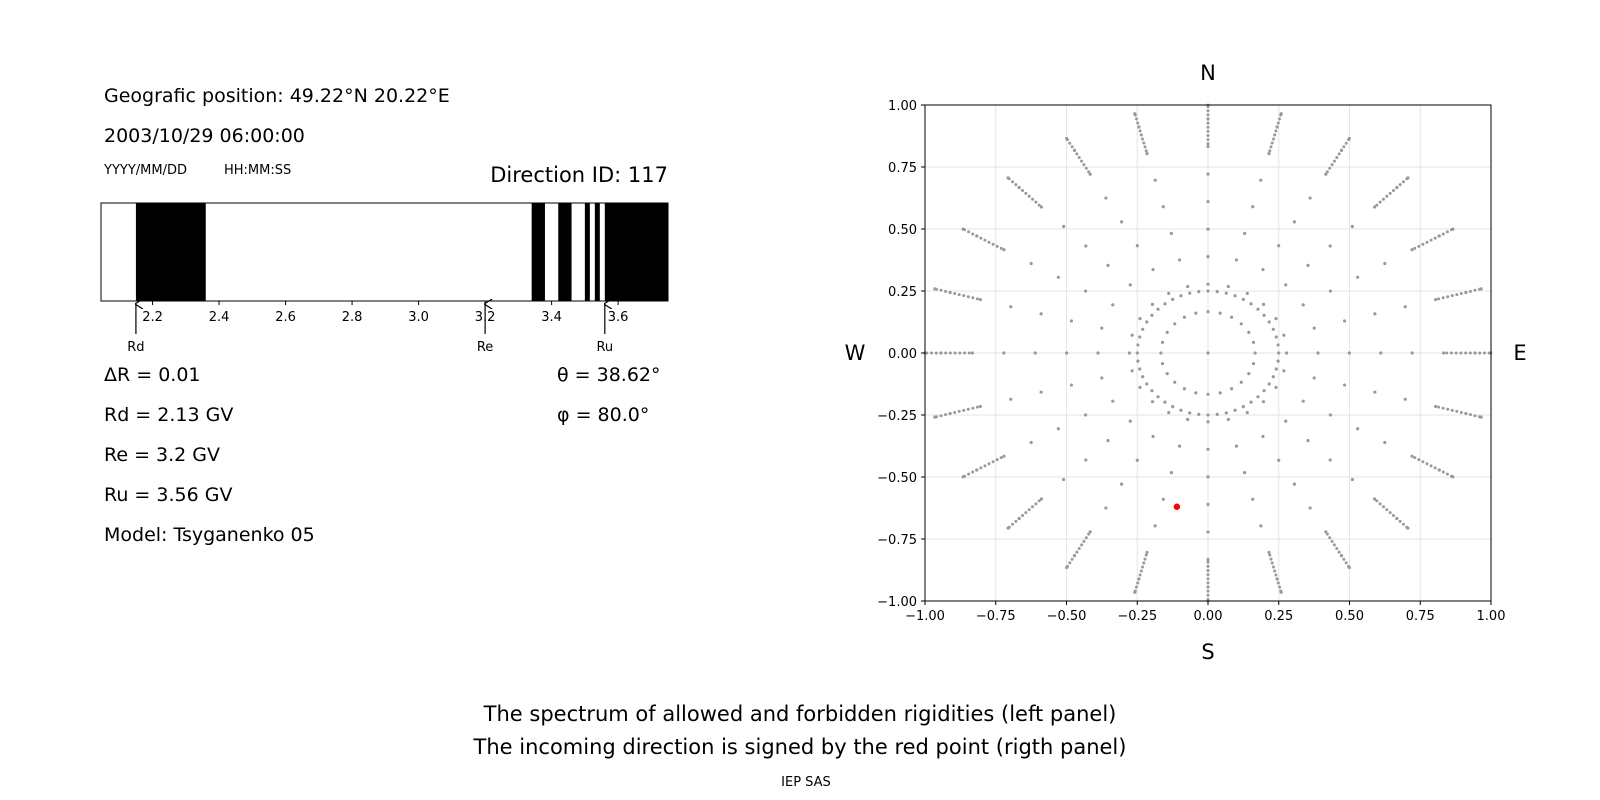  I want to click on x-tick-label: −0.50, so click(1067, 616).